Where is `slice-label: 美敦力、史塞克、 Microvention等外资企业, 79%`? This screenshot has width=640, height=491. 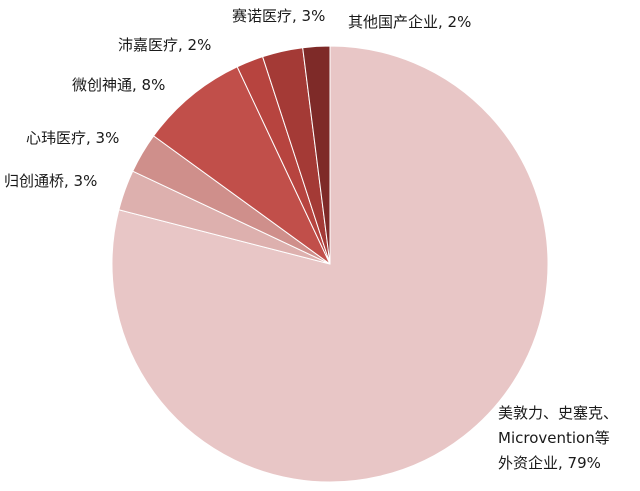 slice-label: 美敦力、史塞克、 Microvention等外资企业, 79% is located at coordinates (558, 438).